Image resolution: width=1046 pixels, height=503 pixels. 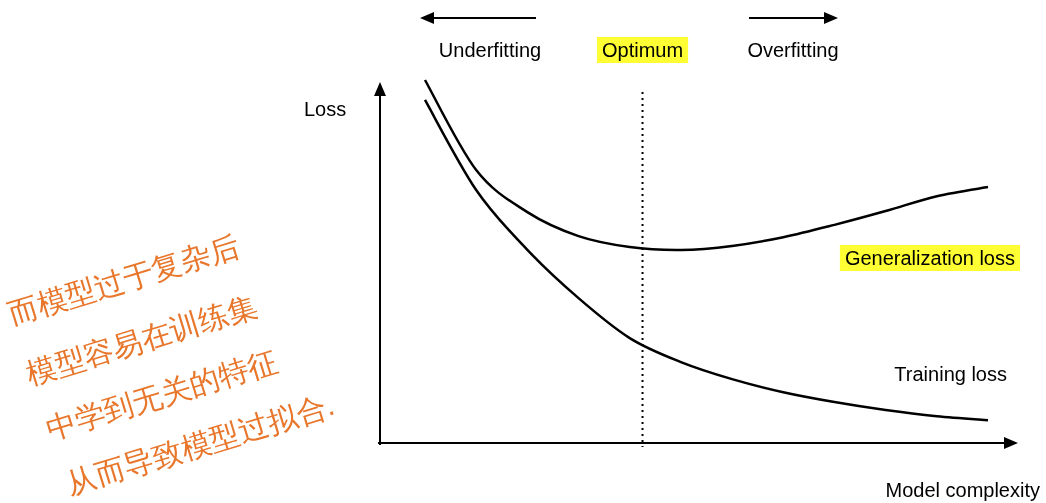 What do you see at coordinates (962, 490) in the screenshot?
I see `x-axis-title: Model complexity` at bounding box center [962, 490].